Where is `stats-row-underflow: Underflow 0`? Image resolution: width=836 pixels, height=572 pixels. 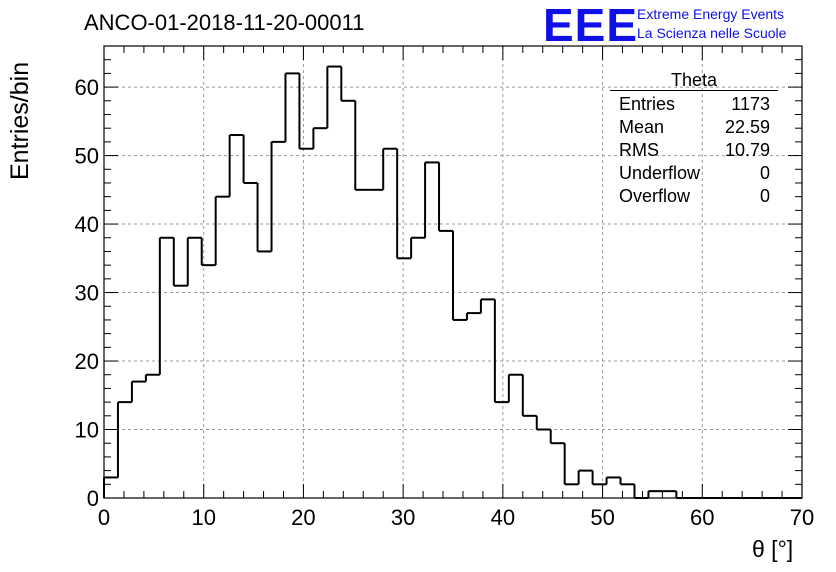
stats-row-underflow: Underflow 0 is located at coordinates (694, 173).